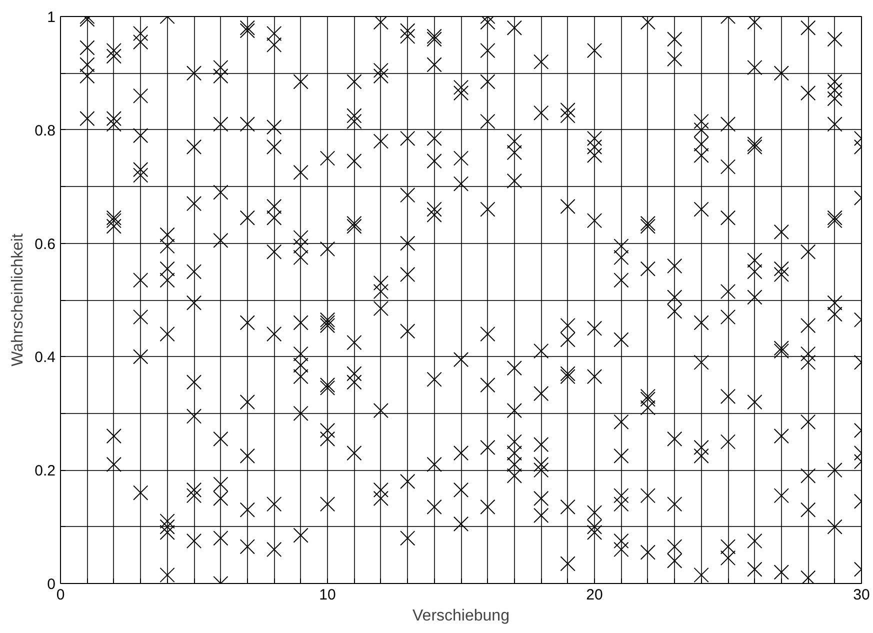 The image size is (873, 633). What do you see at coordinates (327, 595) in the screenshot?
I see `x-tick-label: 10` at bounding box center [327, 595].